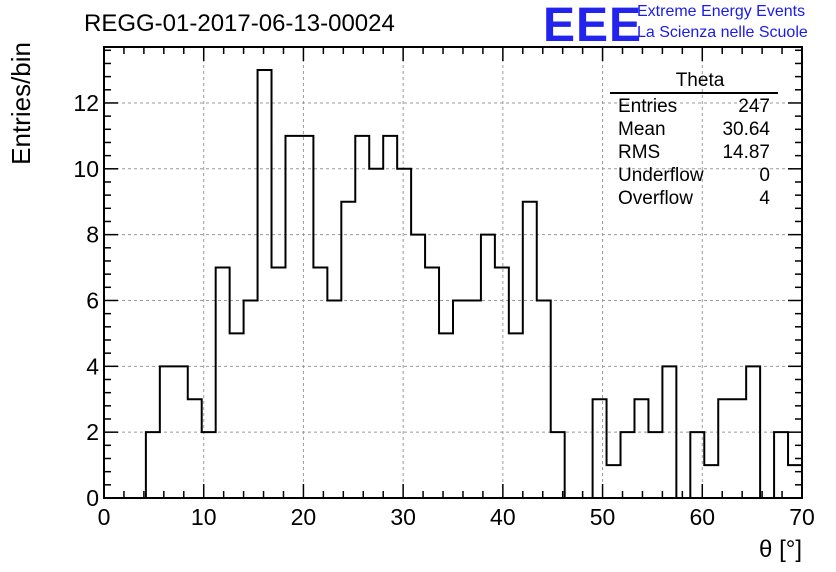 Image resolution: width=836 pixels, height=572 pixels. I want to click on y-tick-label: 2, so click(92, 432).